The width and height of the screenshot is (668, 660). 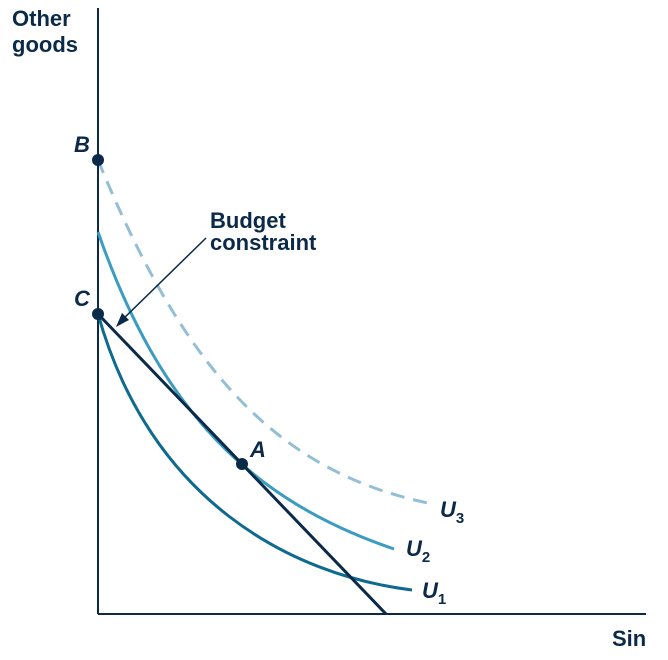 What do you see at coordinates (82, 298) in the screenshot?
I see `point-c-label: C` at bounding box center [82, 298].